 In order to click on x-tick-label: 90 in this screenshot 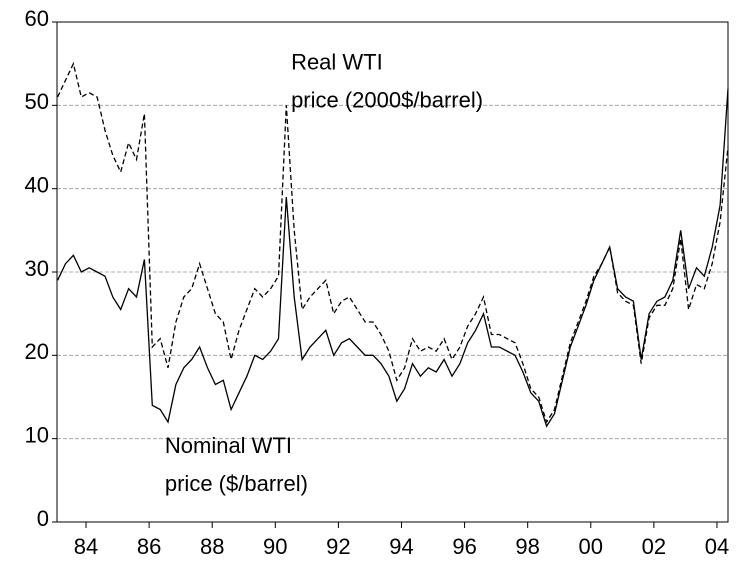, I will do `click(275, 546)`.